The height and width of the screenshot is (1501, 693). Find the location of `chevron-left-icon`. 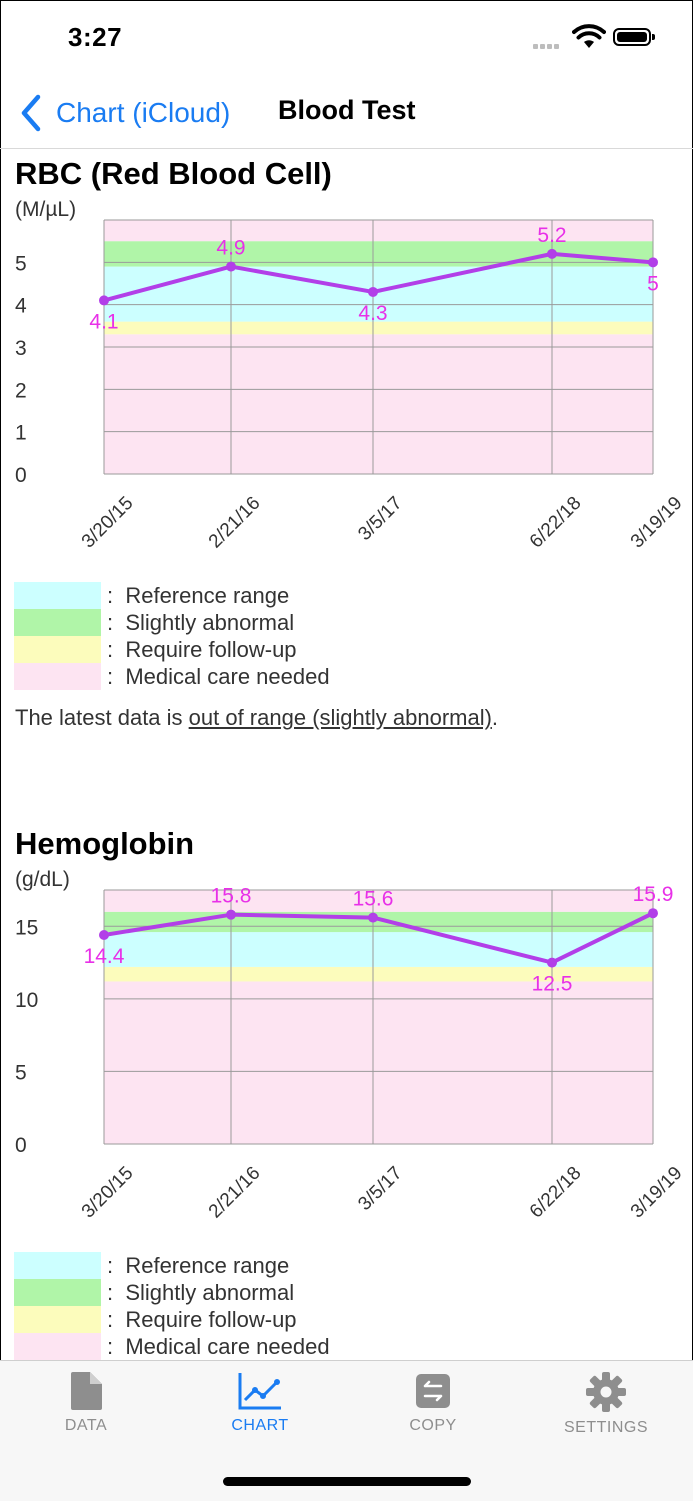

chevron-left-icon is located at coordinates (31, 113).